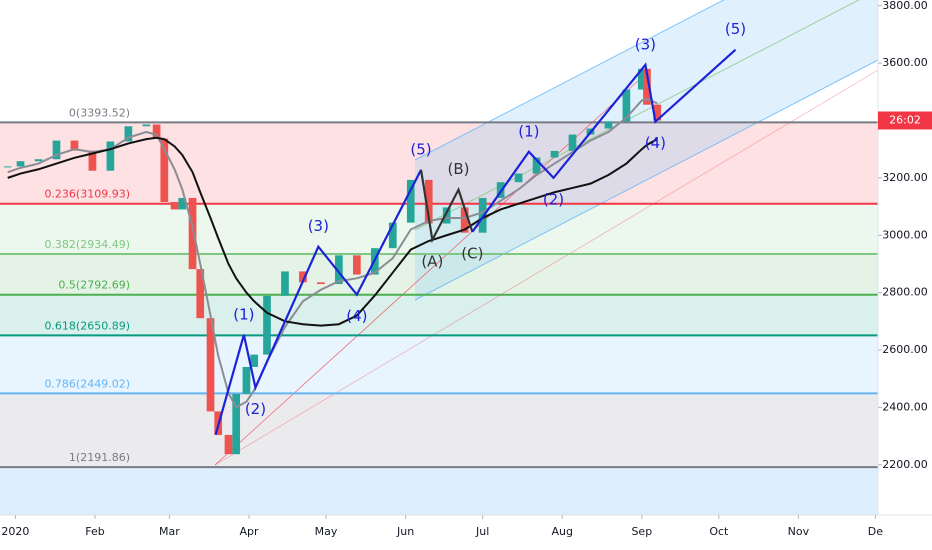  What do you see at coordinates (472, 253) in the screenshot?
I see `wave-label: (C)` at bounding box center [472, 253].